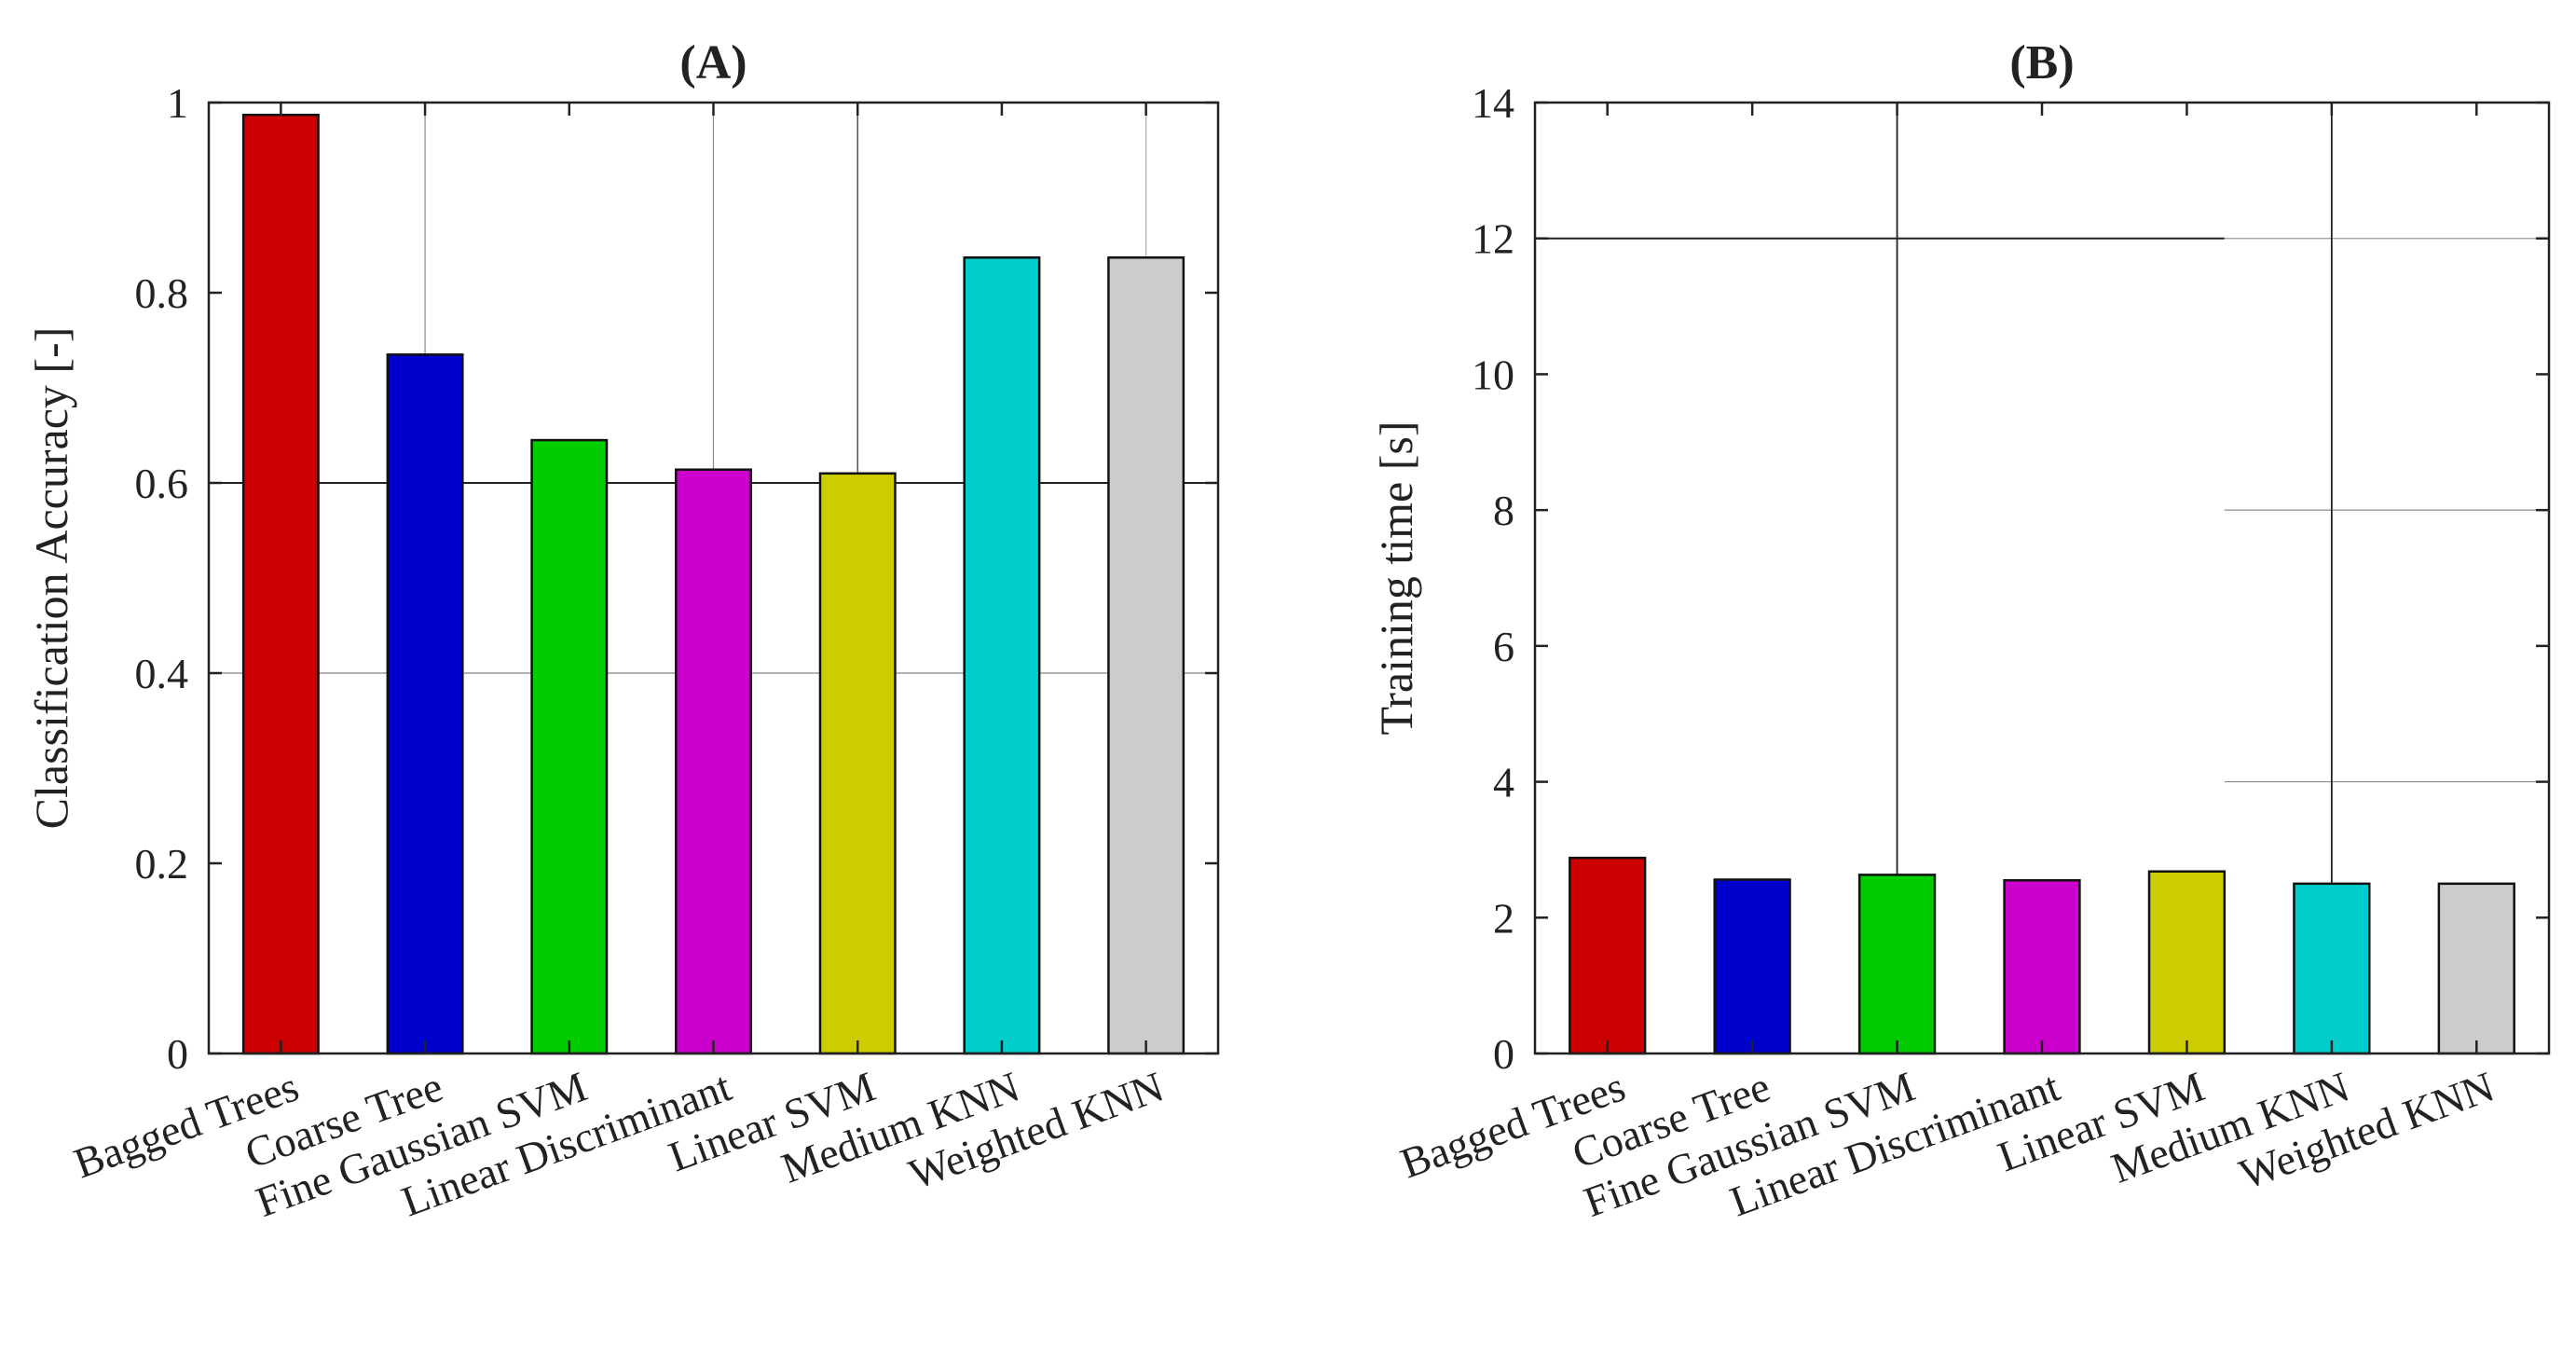 This screenshot has height=1363, width=2576. What do you see at coordinates (162, 864) in the screenshot?
I see `panel-a-ytick-label-1: 0.2` at bounding box center [162, 864].